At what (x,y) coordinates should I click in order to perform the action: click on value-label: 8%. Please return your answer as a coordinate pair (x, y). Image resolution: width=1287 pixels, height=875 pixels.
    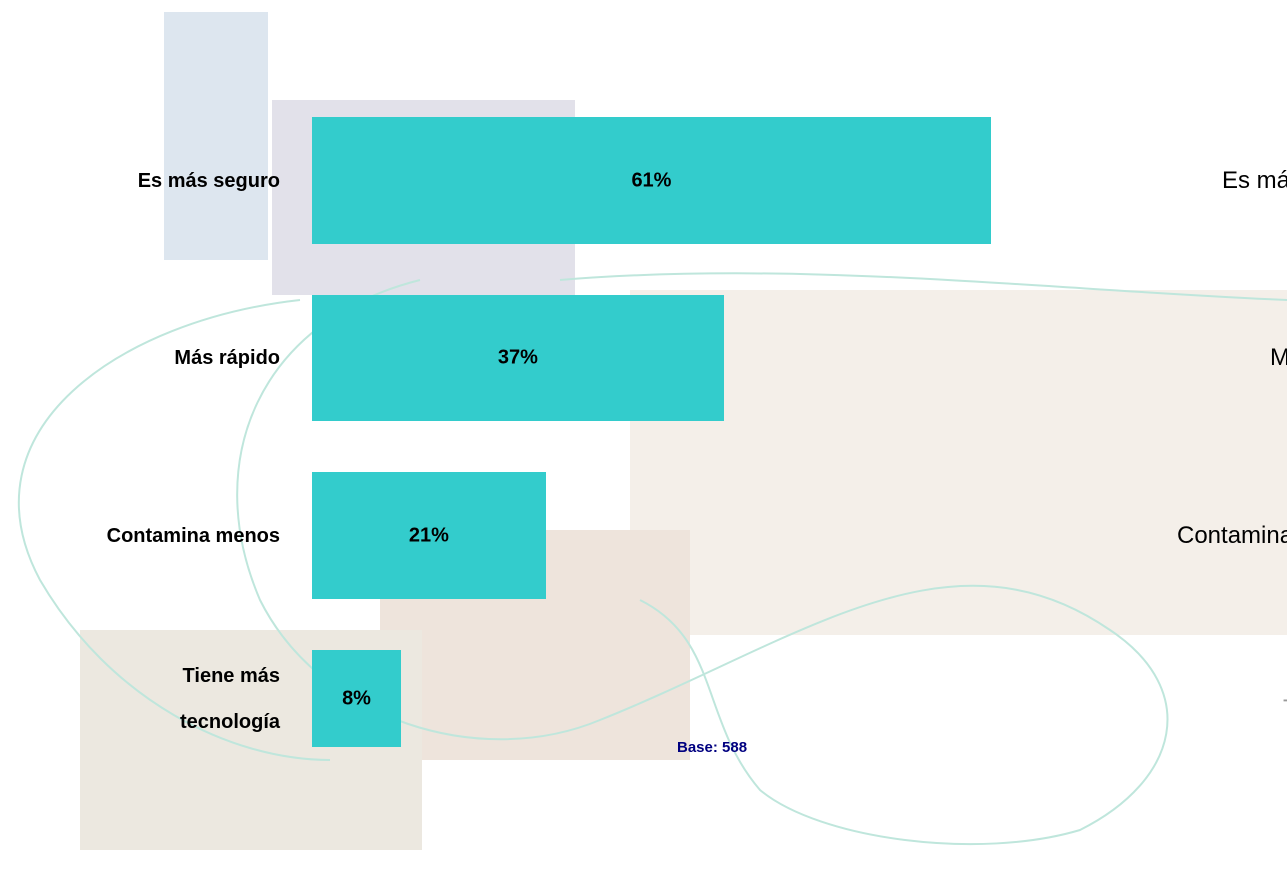
    Looking at the image, I should click on (356, 698).